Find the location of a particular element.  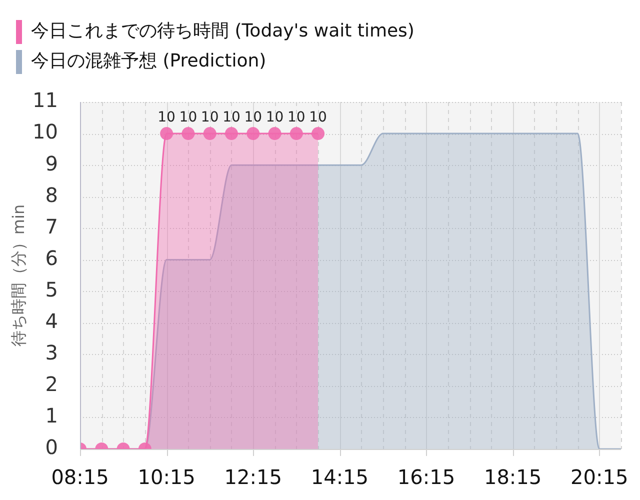

x-tick-label: 10:15 is located at coordinates (167, 477).